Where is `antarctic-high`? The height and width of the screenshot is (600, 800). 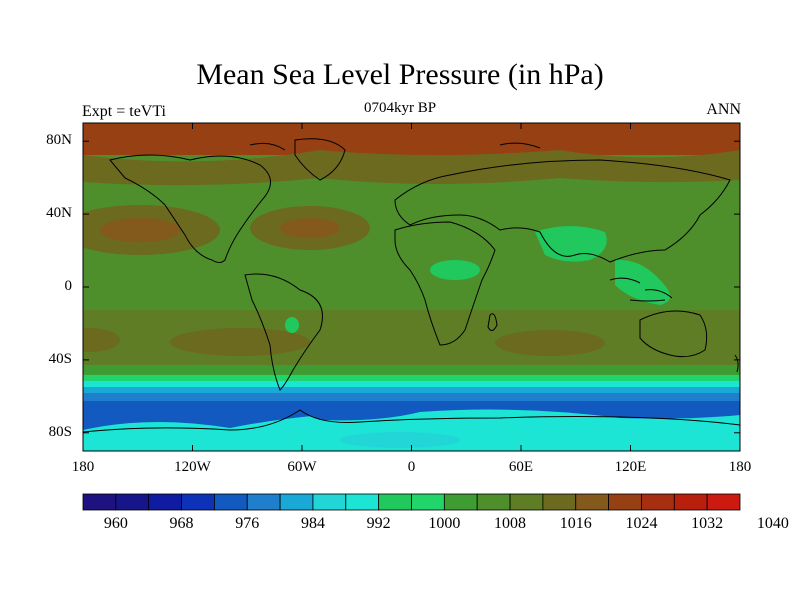
antarctic-high is located at coordinates (411, 430).